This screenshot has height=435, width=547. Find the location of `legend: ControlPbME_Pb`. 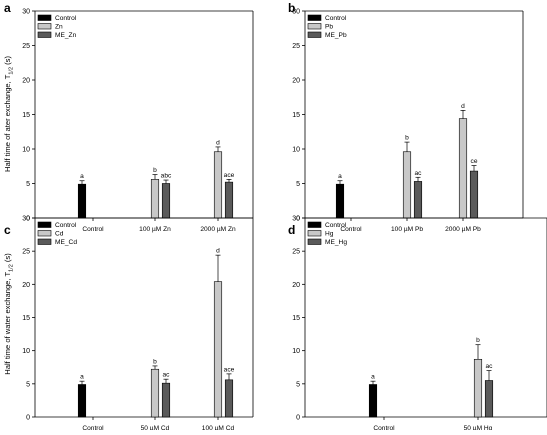

legend: ControlPbME_Pb is located at coordinates (327, 27).